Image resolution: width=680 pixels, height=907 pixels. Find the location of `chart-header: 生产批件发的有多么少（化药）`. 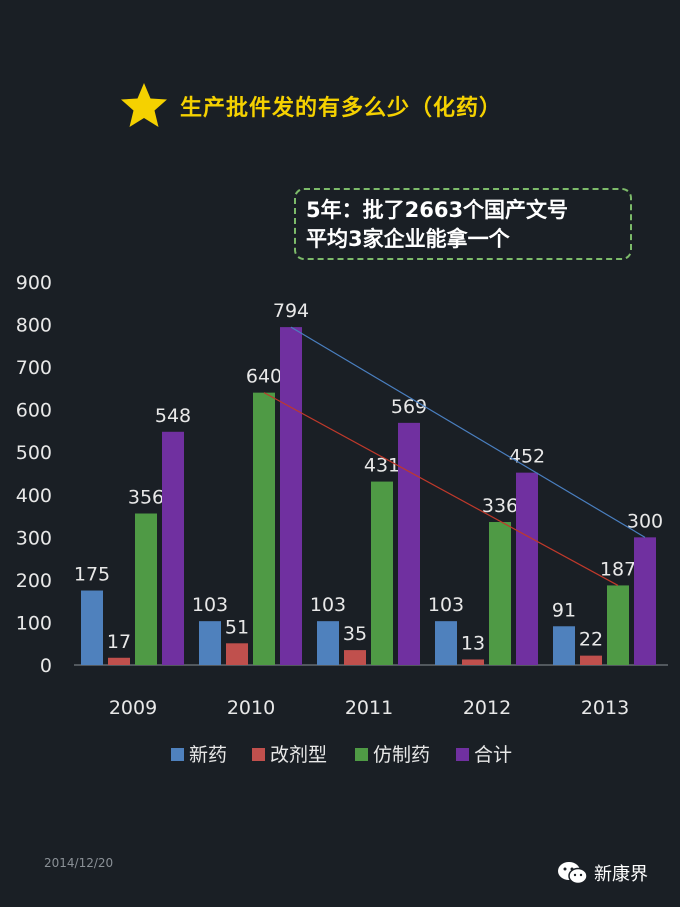

chart-header: 生产批件发的有多么少（化药） is located at coordinates (310, 106).